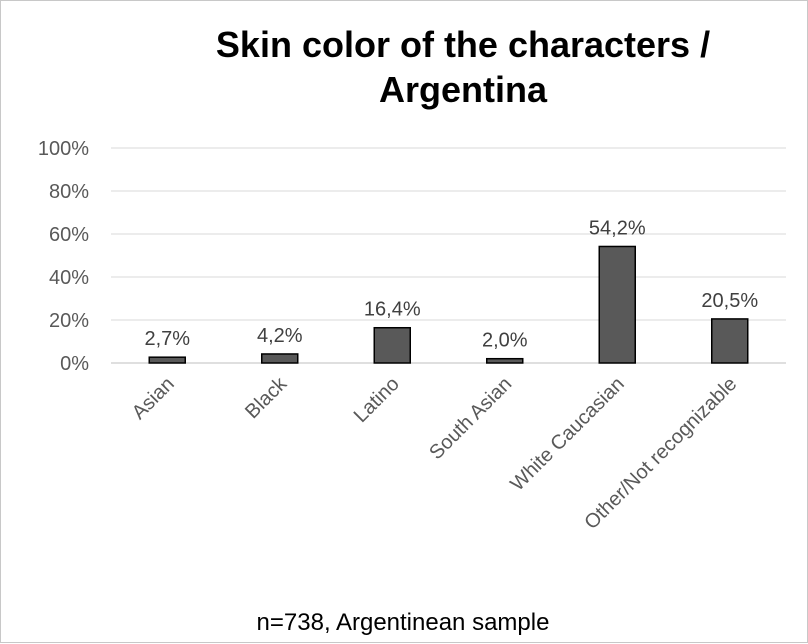 Image resolution: width=808 pixels, height=644 pixels. I want to click on data-label: 2,0%, so click(505, 341).